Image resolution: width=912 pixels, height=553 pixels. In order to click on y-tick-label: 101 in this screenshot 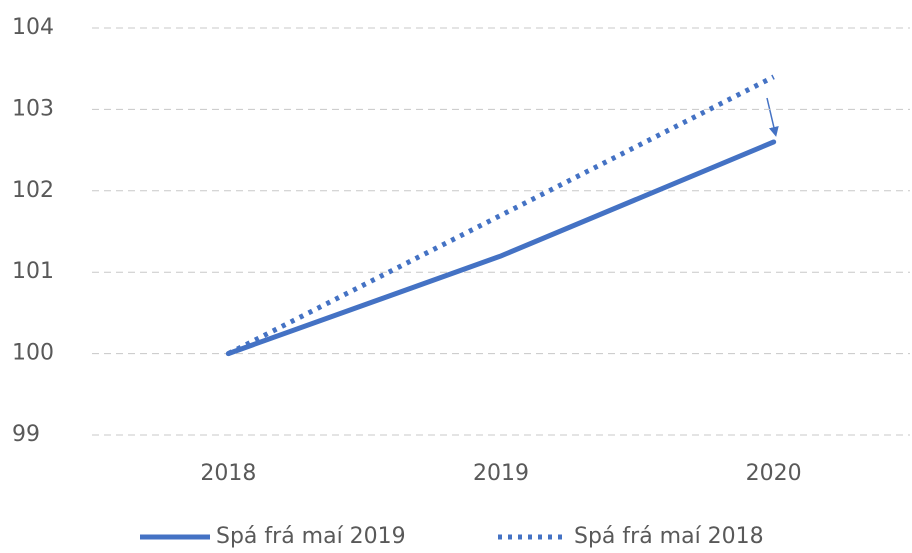, I will do `click(33, 271)`.